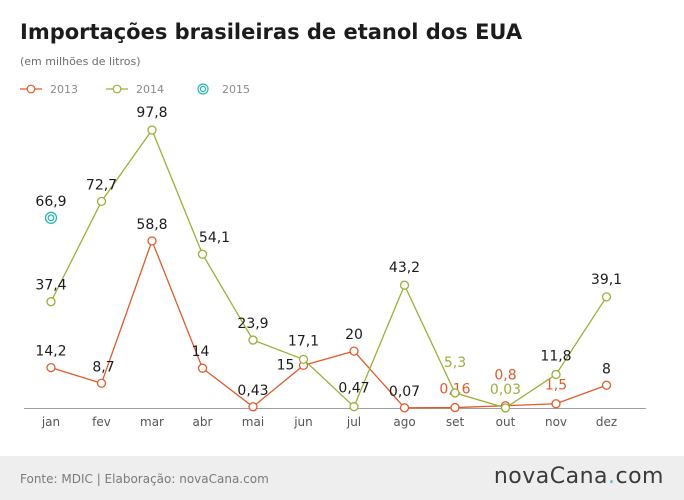 The width and height of the screenshot is (684, 500). I want to click on data-label-2015-jan: 66,9, so click(50, 202).